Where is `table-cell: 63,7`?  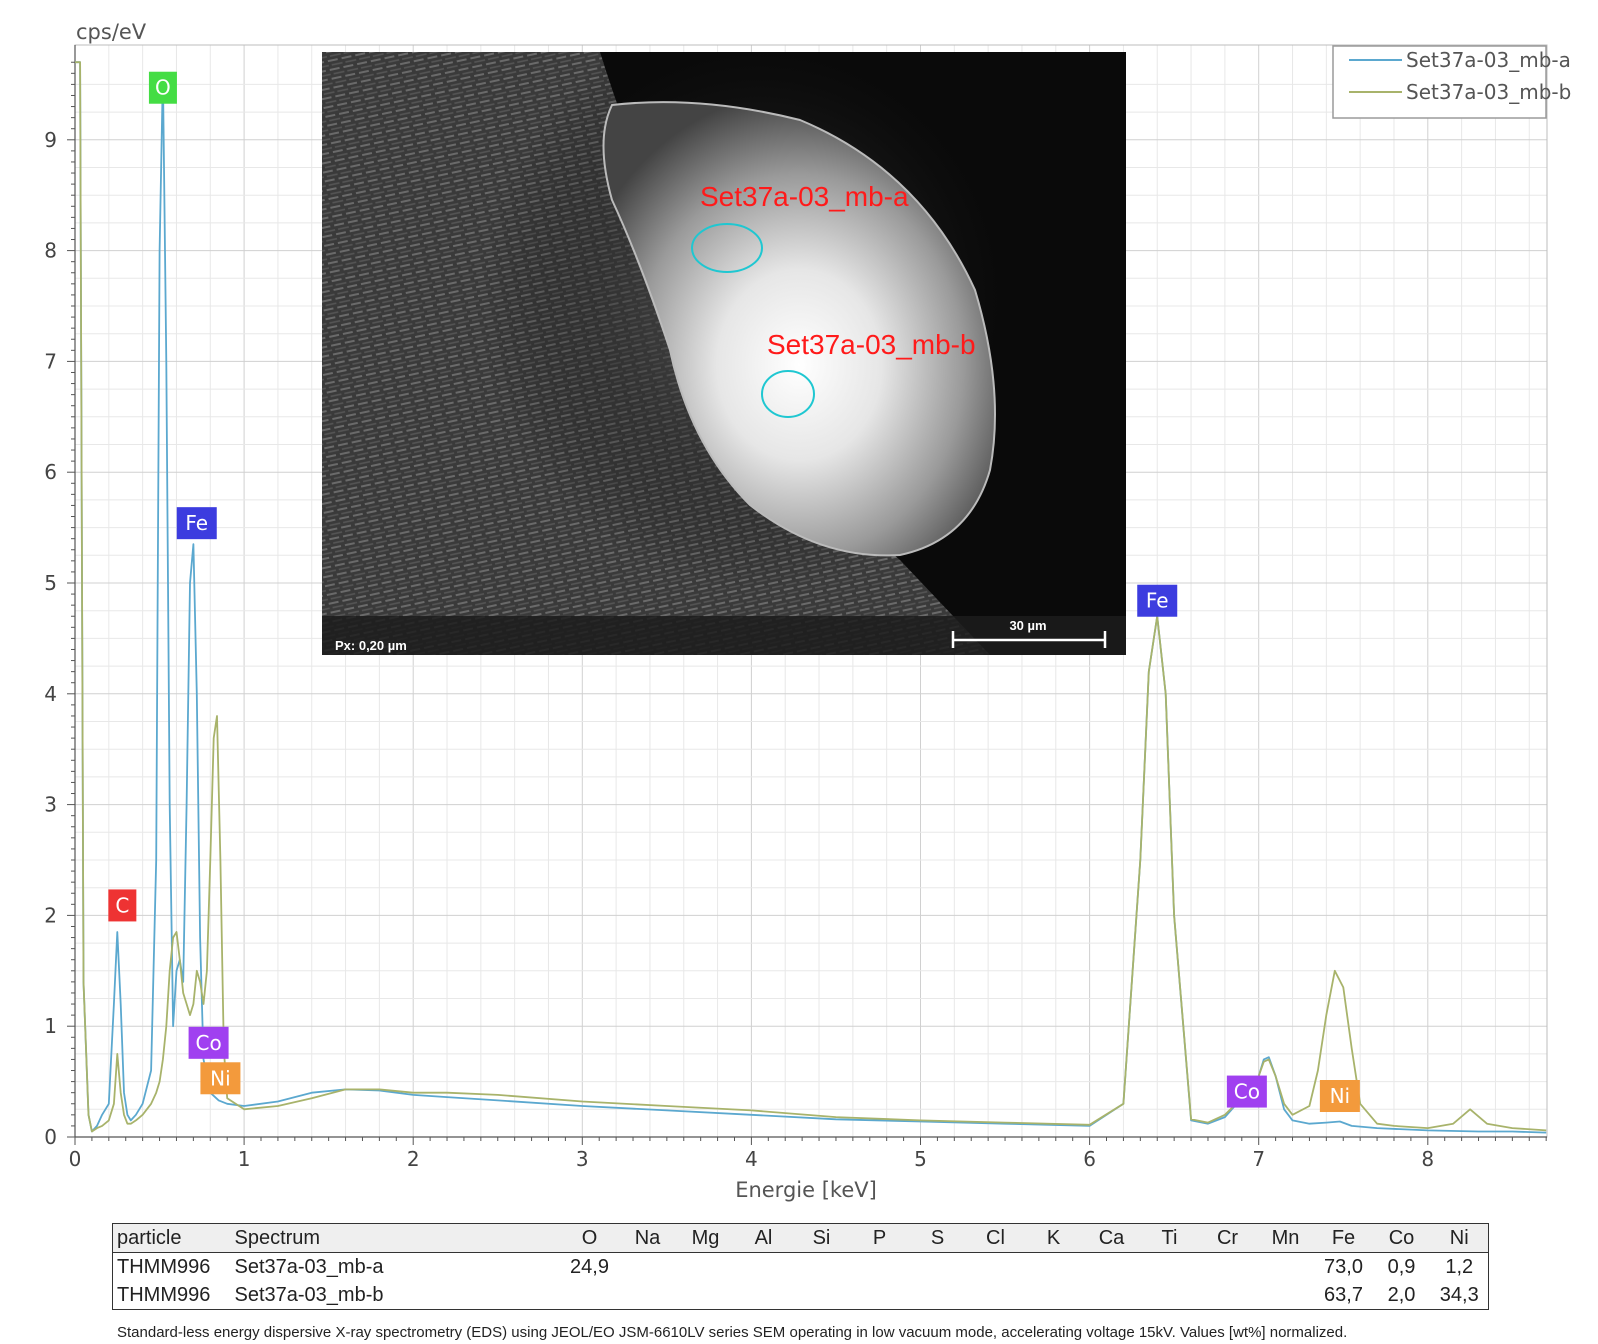
table-cell: 63,7 is located at coordinates (1343, 1294).